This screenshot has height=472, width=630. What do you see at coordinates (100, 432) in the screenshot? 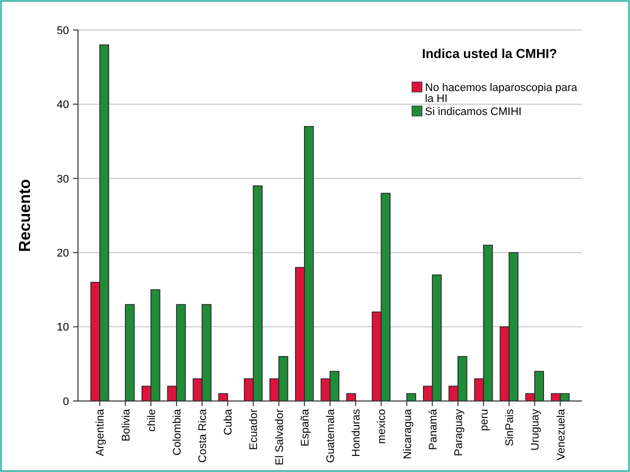
I see `x-tick-label: Argentina` at bounding box center [100, 432].